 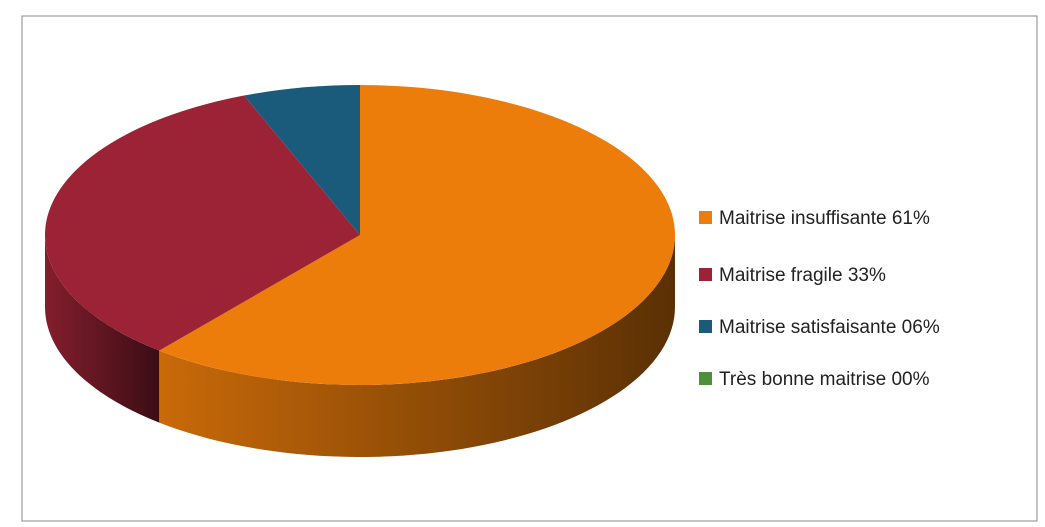 What do you see at coordinates (802, 275) in the screenshot?
I see `legend-label: Maitrise fragile 33%` at bounding box center [802, 275].